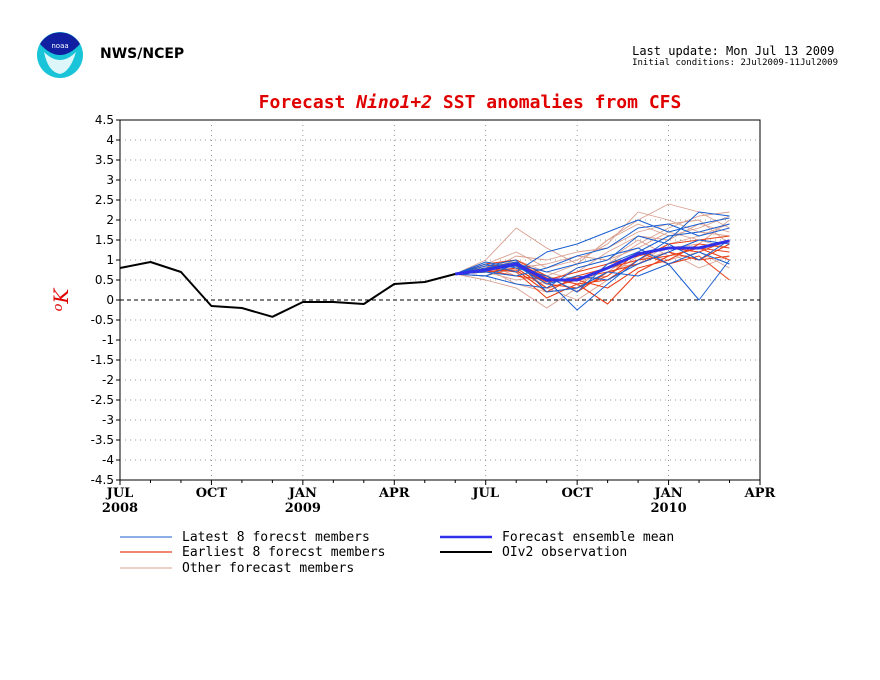 The image size is (880, 680). I want to click on last-update-text: Last update: Mon Jul 13 2009, so click(733, 51).